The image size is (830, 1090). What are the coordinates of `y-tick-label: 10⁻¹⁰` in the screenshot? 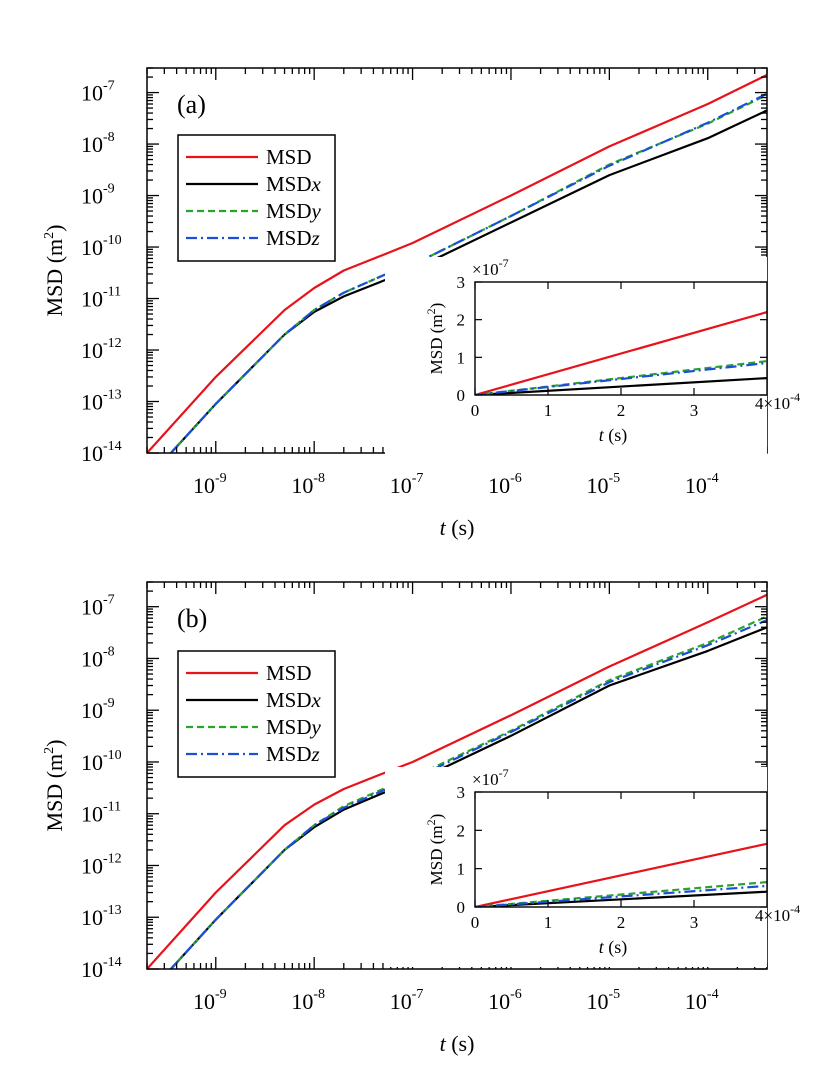 It's located at (101, 761).